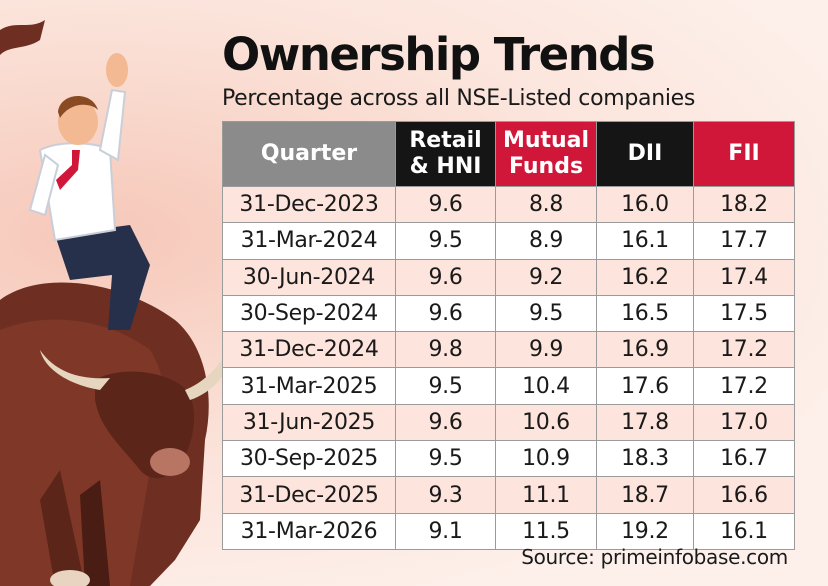 Image resolution: width=828 pixels, height=586 pixels. I want to click on cell-fii: 16.1, so click(744, 531).